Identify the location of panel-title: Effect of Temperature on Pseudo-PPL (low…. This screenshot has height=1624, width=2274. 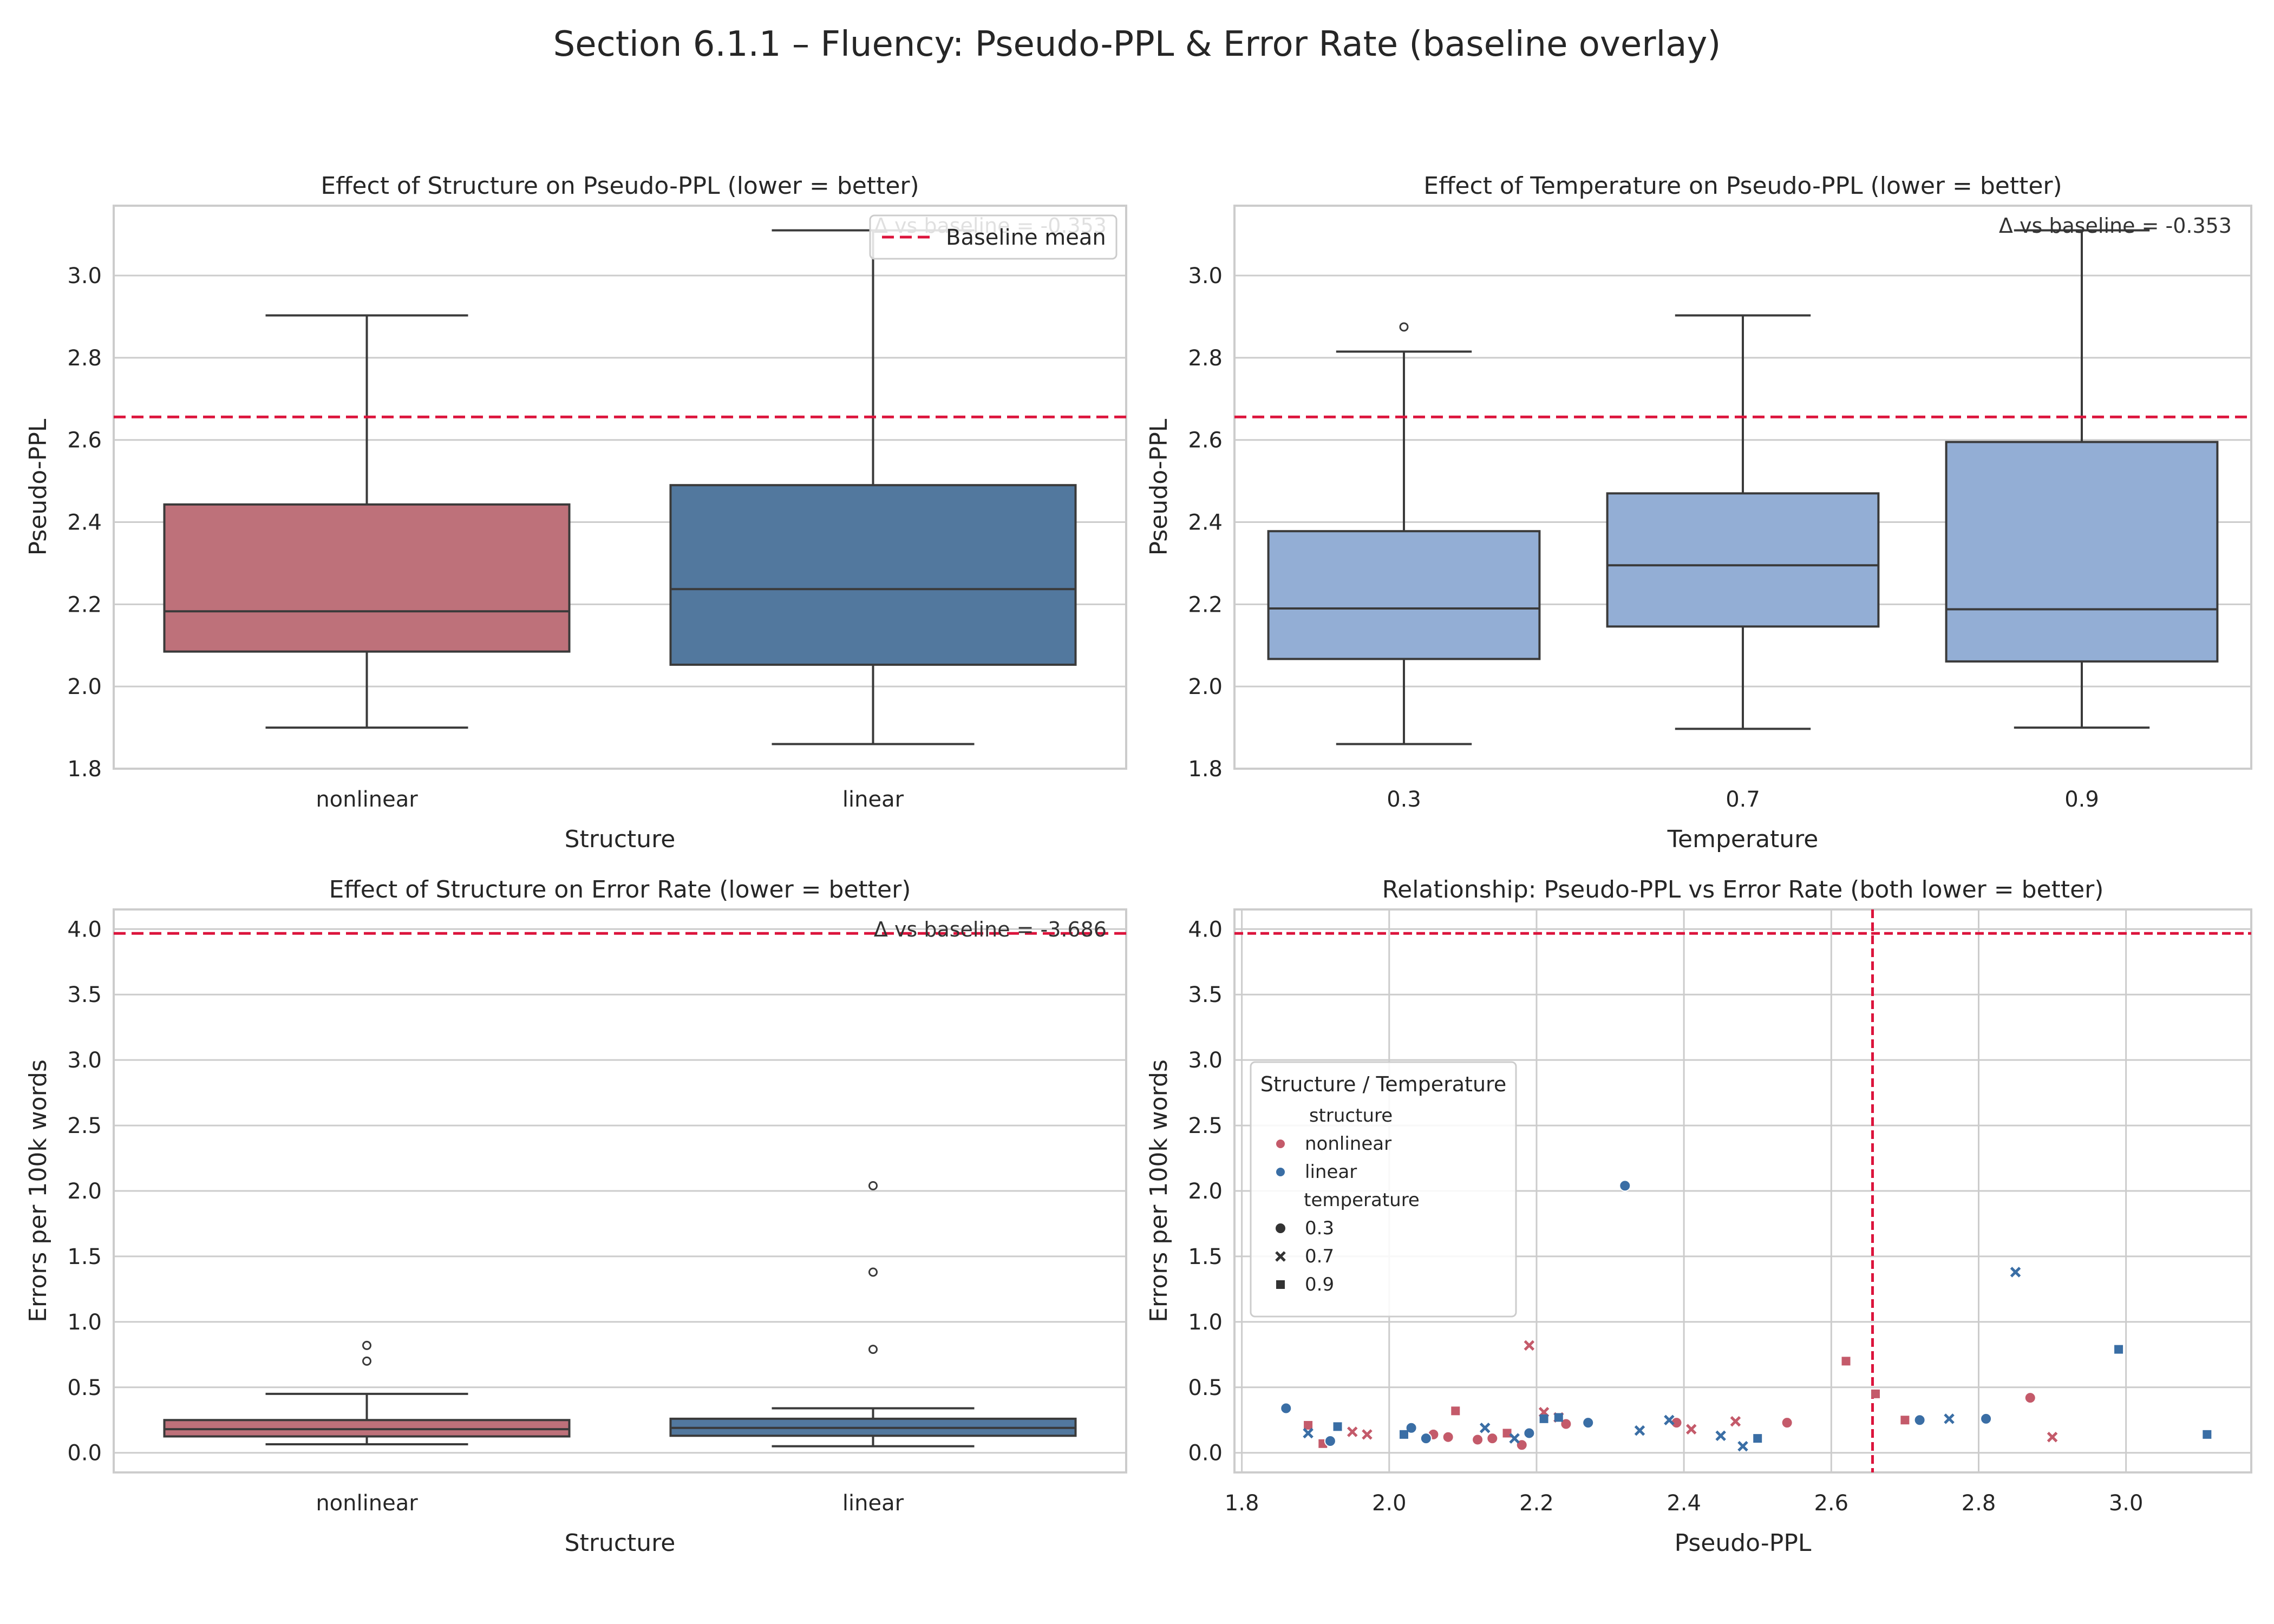
(1743, 186).